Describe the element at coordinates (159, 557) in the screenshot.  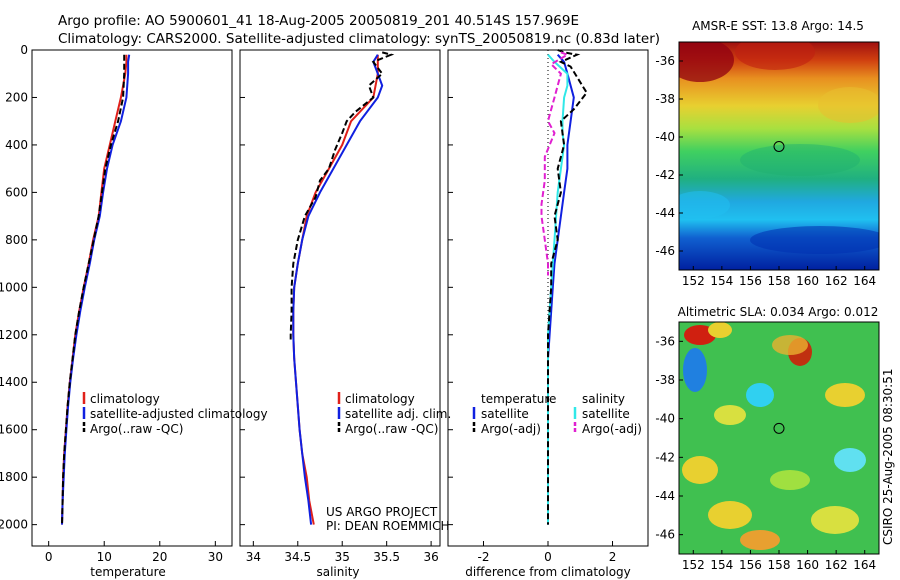
I see `x-tick-label: 20` at that location.